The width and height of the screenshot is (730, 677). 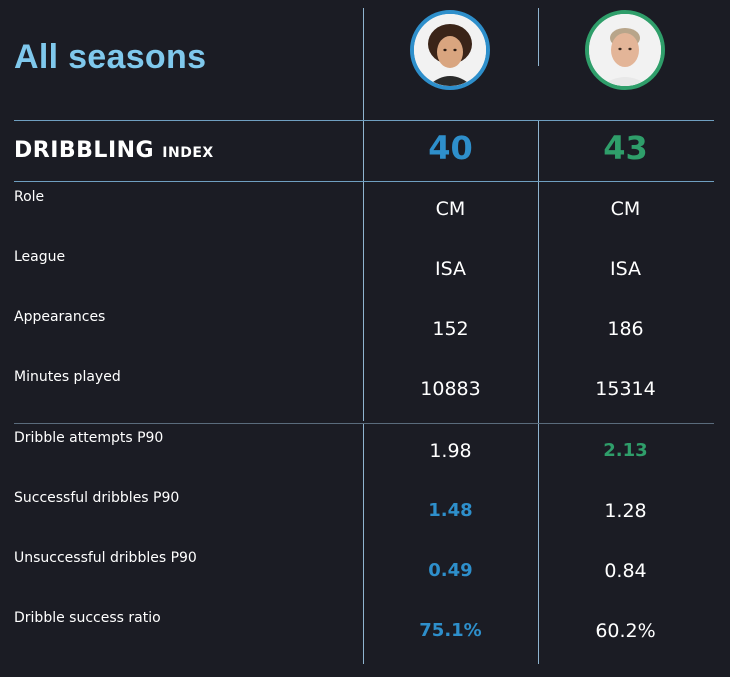 What do you see at coordinates (625, 571) in the screenshot?
I see `player-2-unsuccessful-dribbles: 0.84` at bounding box center [625, 571].